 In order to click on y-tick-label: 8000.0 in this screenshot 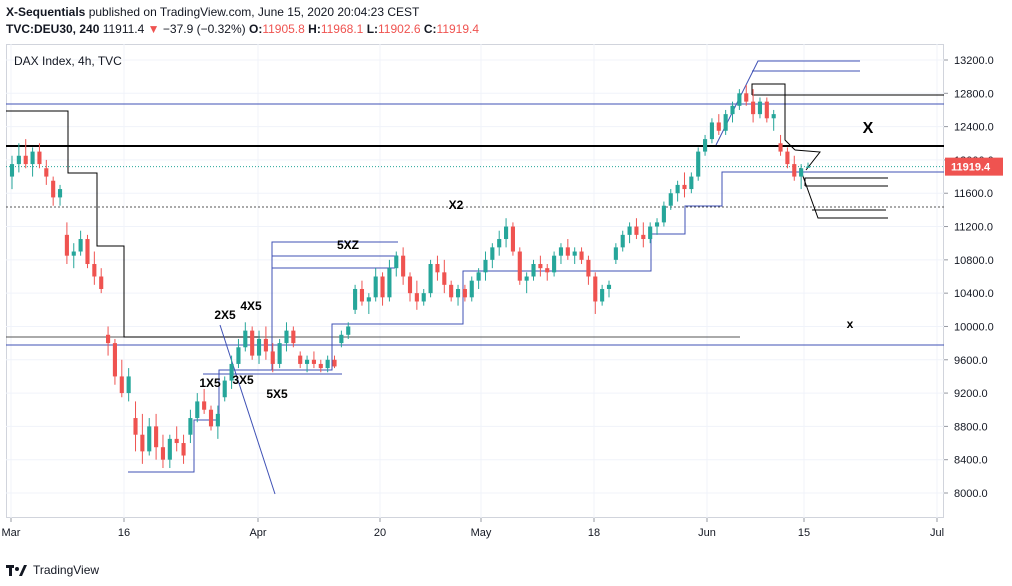, I will do `click(971, 494)`.